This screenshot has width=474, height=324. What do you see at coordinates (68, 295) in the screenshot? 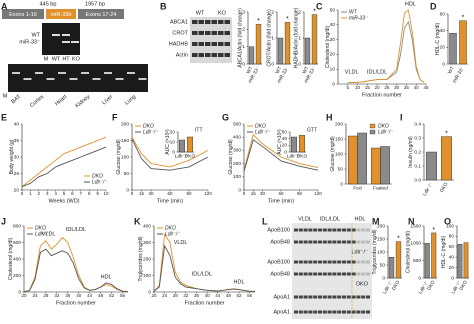
I see `x-tick-label: 36` at bounding box center [68, 295].